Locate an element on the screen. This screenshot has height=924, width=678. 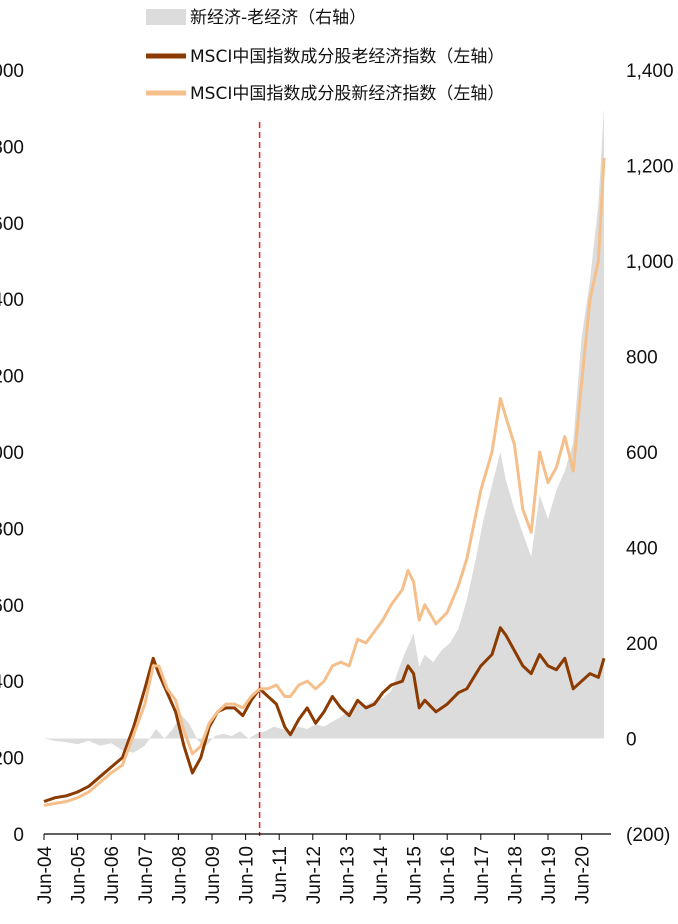
y-right-tick-label: (200) is located at coordinates (648, 835).